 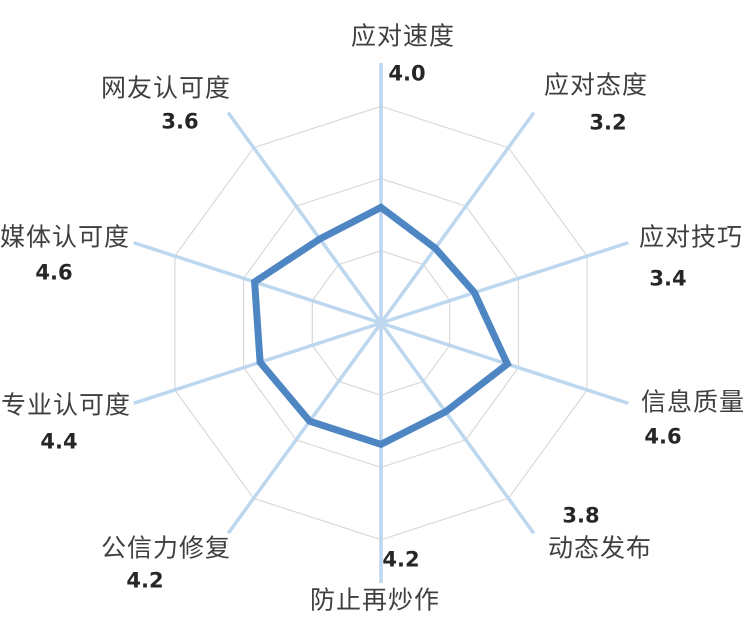 What do you see at coordinates (668, 278) in the screenshot?
I see `value-label-response-skill: 3.4` at bounding box center [668, 278].